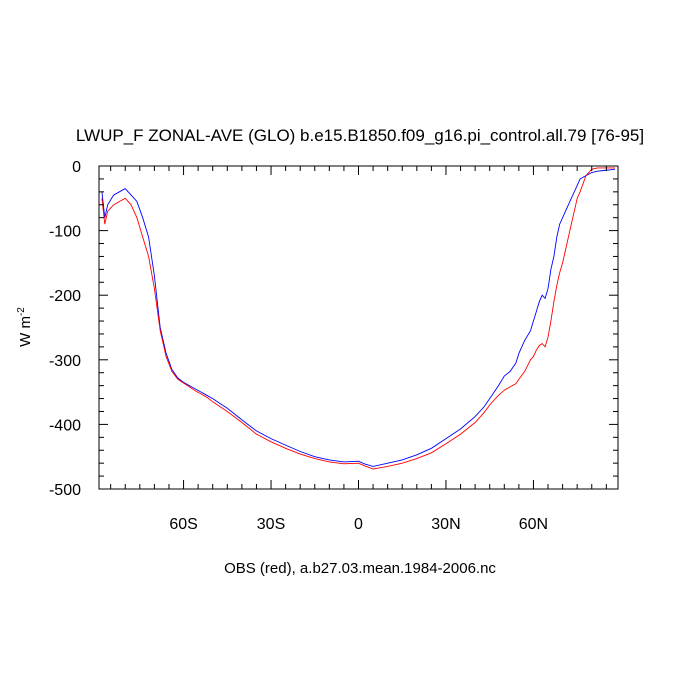 The image size is (700, 700). I want to click on y-tick-label: -200, so click(65, 296).